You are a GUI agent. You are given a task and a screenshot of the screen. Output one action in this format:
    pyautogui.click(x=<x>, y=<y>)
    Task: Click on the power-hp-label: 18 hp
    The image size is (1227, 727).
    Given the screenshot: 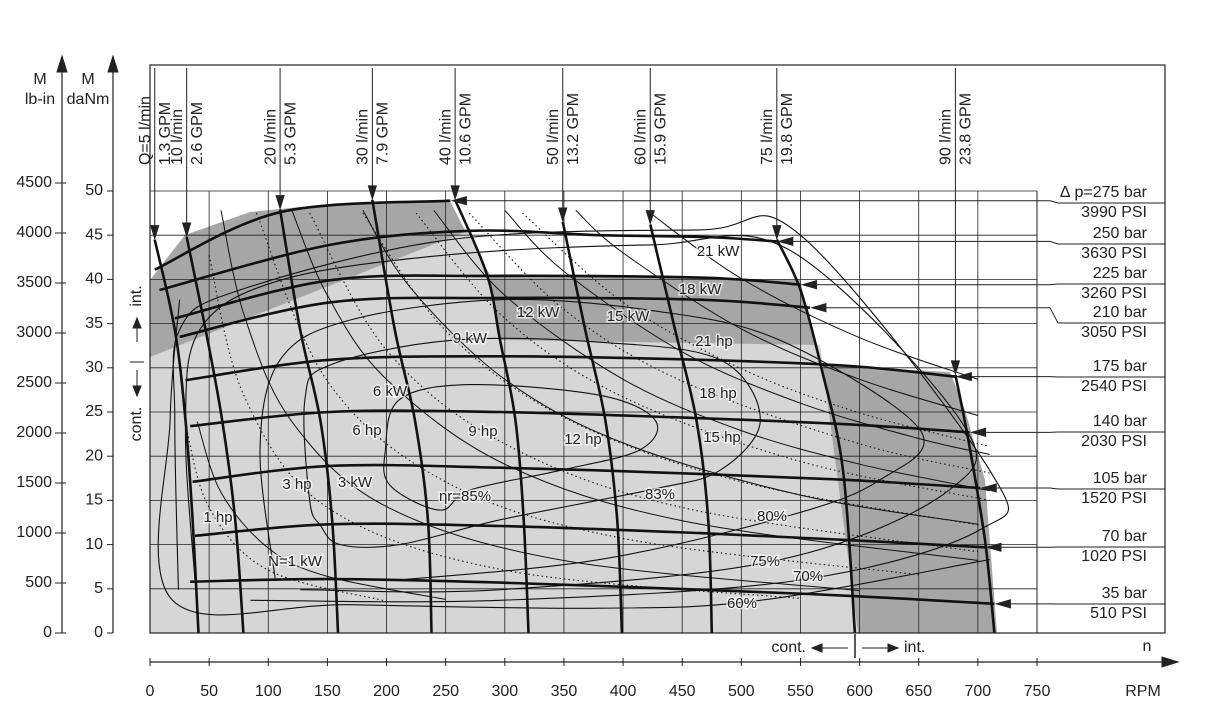 What is the action you would take?
    pyautogui.click(x=718, y=393)
    